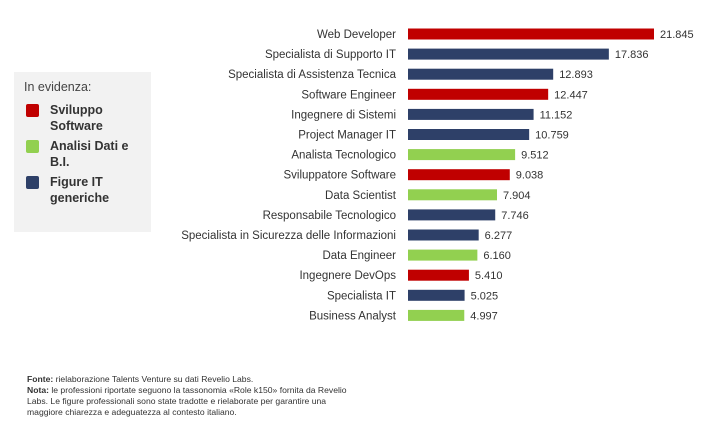  Describe the element at coordinates (343, 156) in the screenshot. I see `category-label: Analista Tecnologico` at that location.